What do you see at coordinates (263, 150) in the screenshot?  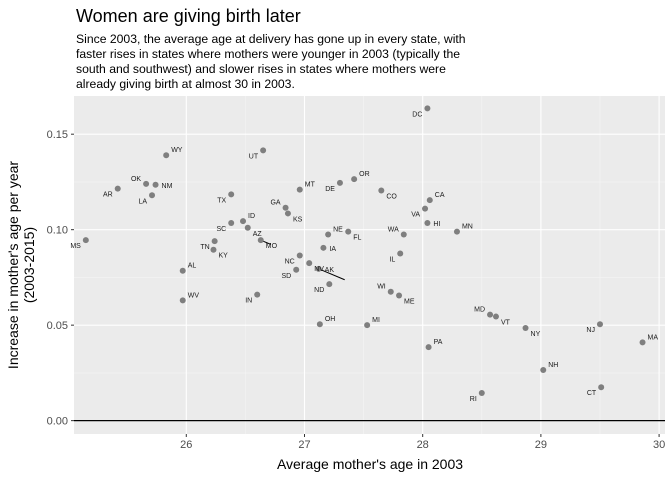 I see `point-ut` at bounding box center [263, 150].